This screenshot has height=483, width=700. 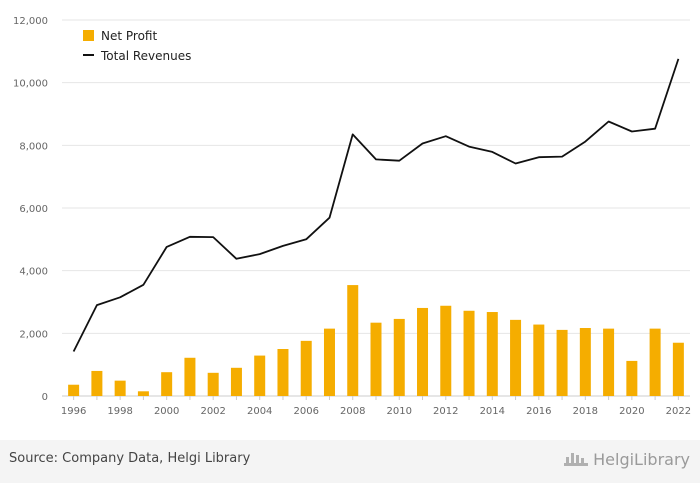 What do you see at coordinates (73, 411) in the screenshot?
I see `x-tick-label: 1996` at bounding box center [73, 411].